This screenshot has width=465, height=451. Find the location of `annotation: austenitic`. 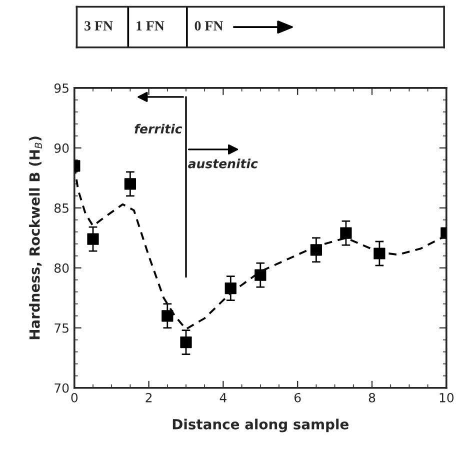

annotation: austenitic is located at coordinates (223, 163).